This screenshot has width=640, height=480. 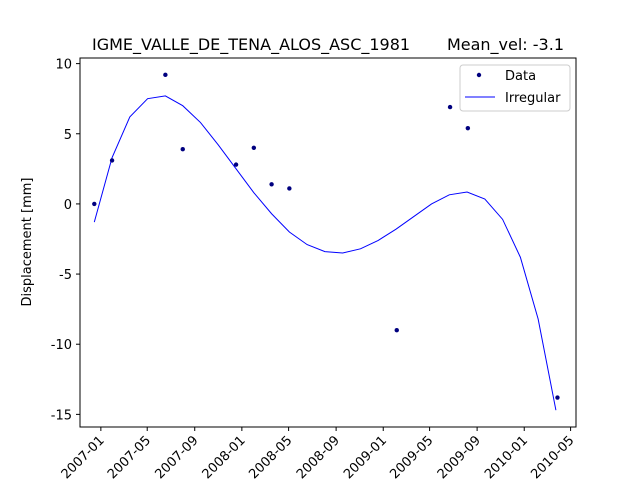 I want to click on legend-data-label: Data, so click(x=520, y=76).